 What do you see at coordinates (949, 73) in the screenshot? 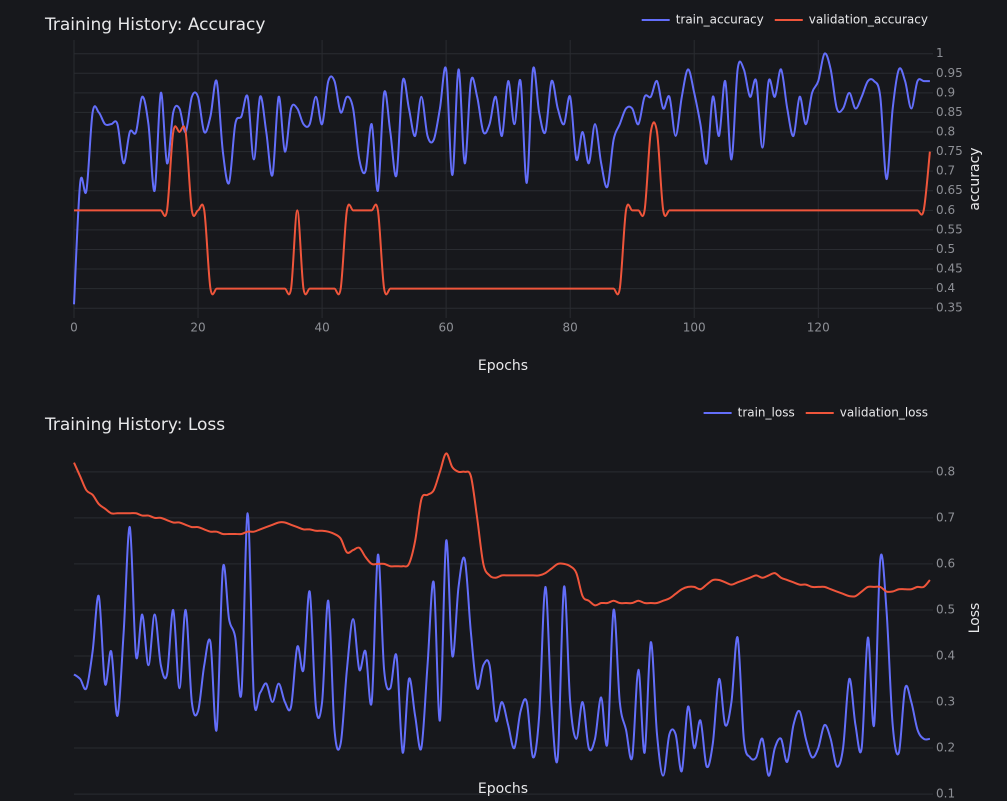
I see `y-tick-label: 0.95` at bounding box center [949, 73].